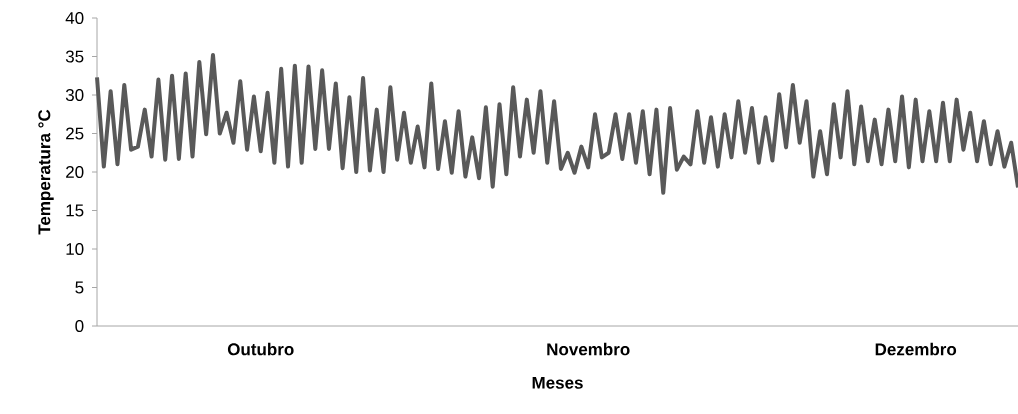  What do you see at coordinates (74, 95) in the screenshot?
I see `y-tick-label: 30` at bounding box center [74, 95].